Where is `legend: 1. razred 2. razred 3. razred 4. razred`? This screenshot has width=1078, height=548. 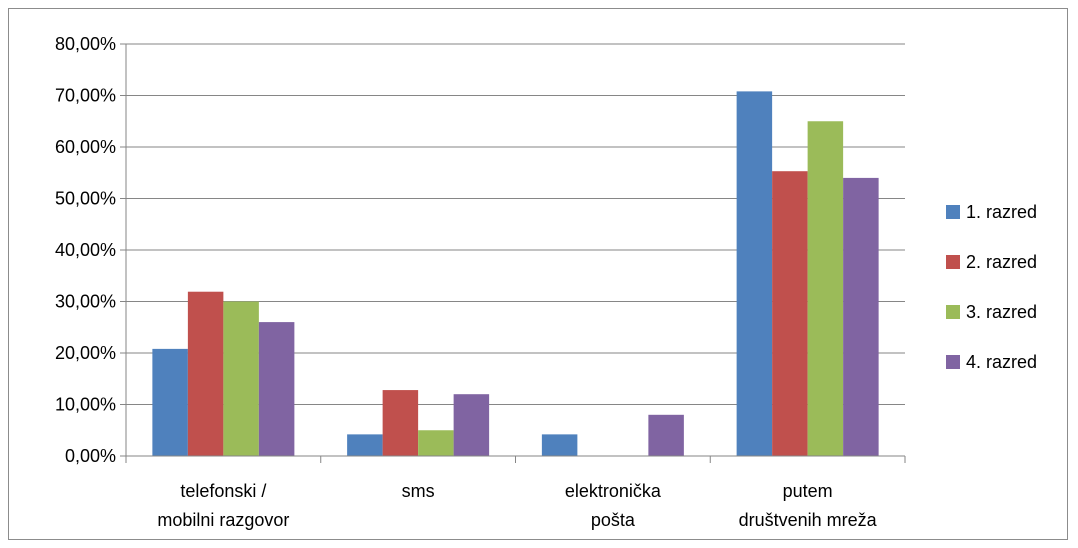
legend: 1. razred 2. razred 3. razred 4. razred is located at coordinates (991, 287).